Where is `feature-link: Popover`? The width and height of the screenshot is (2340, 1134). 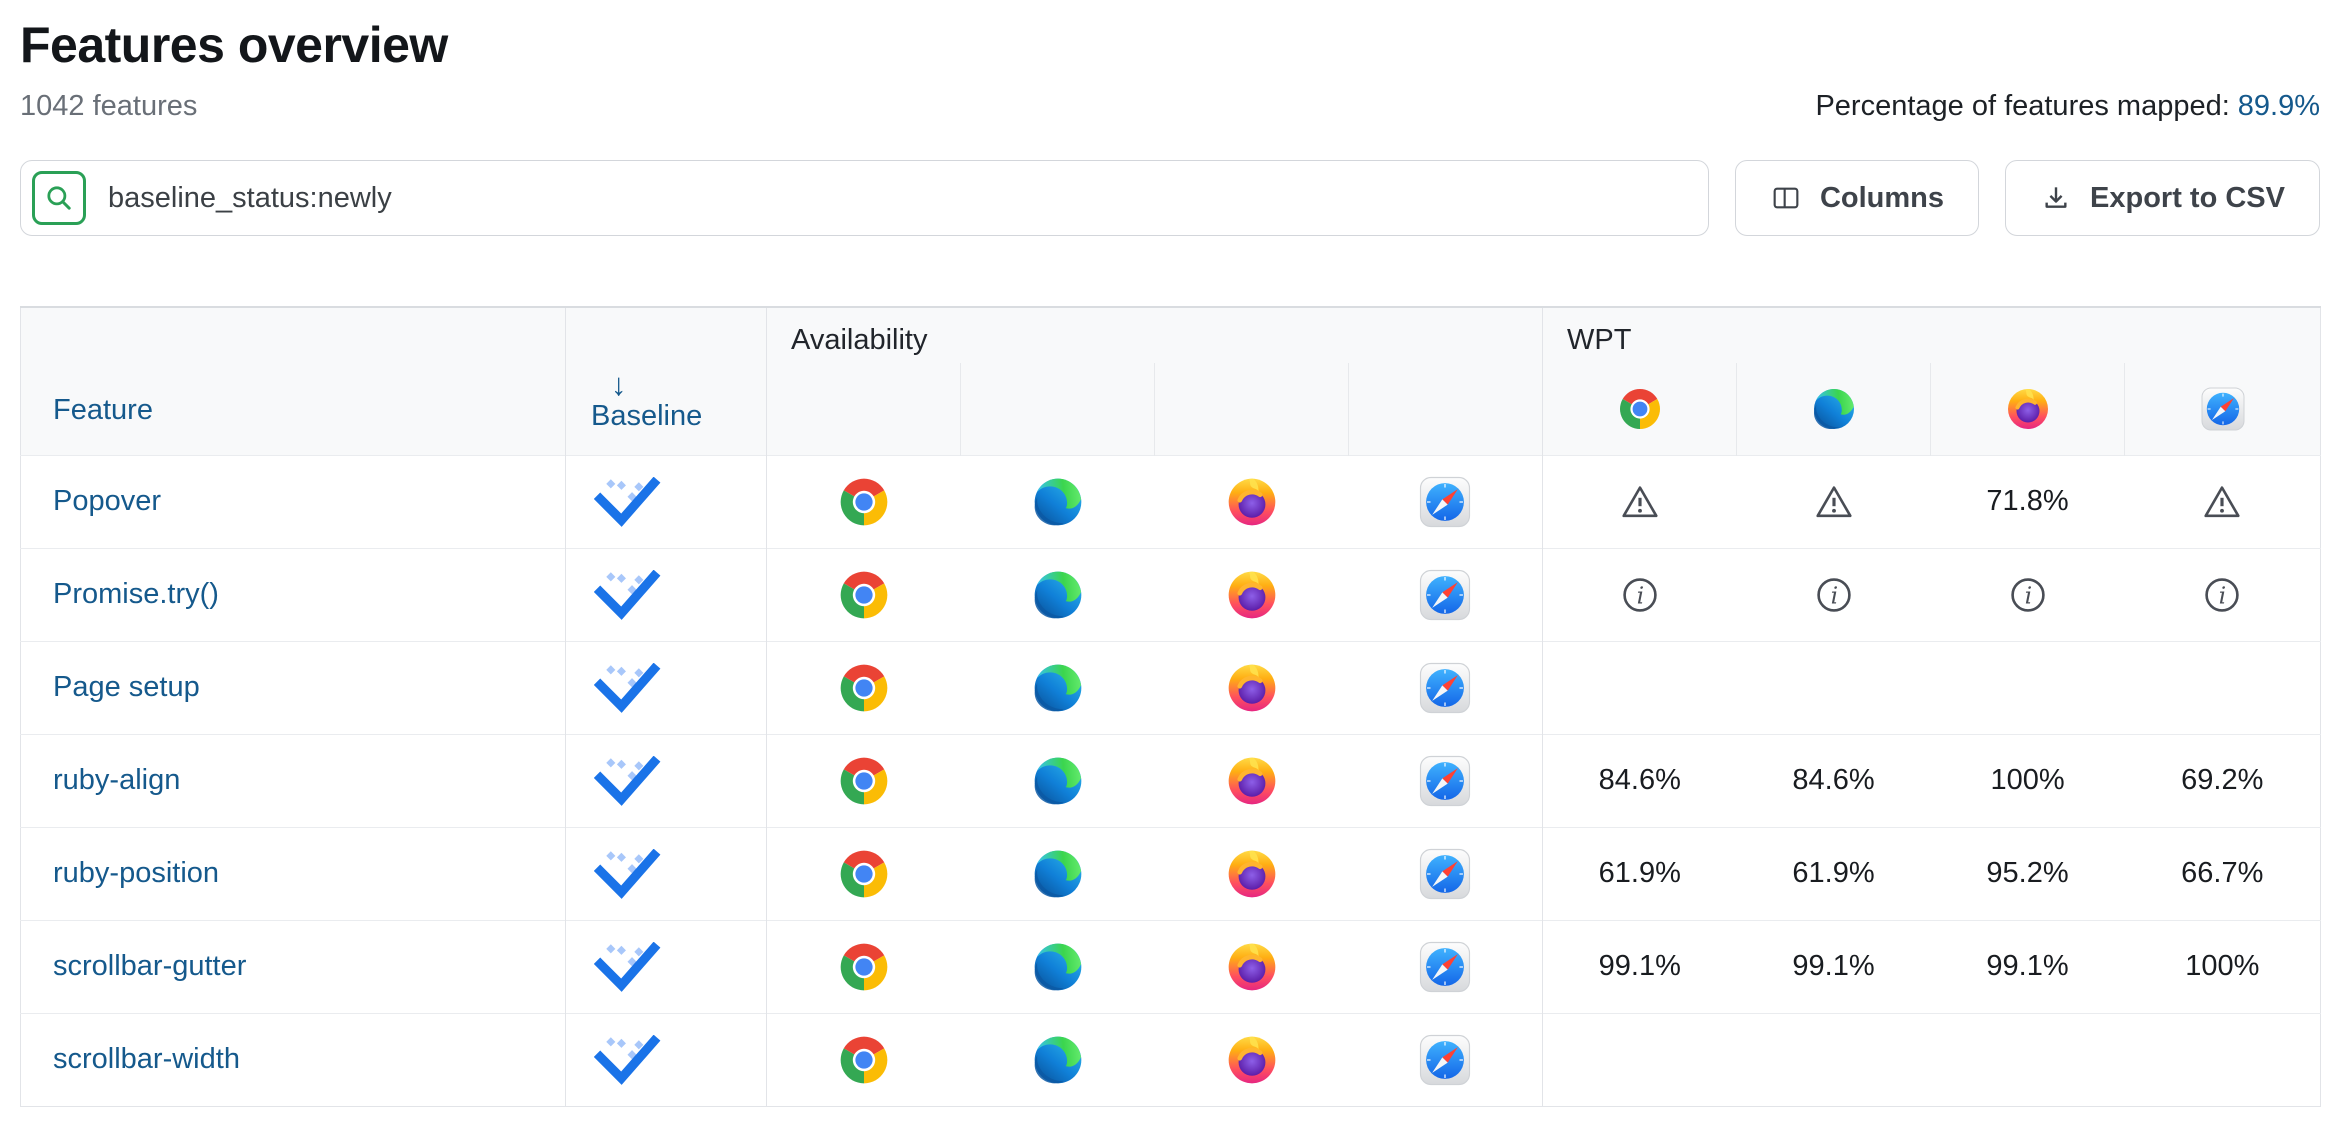
feature-link: Popover is located at coordinates (107, 501).